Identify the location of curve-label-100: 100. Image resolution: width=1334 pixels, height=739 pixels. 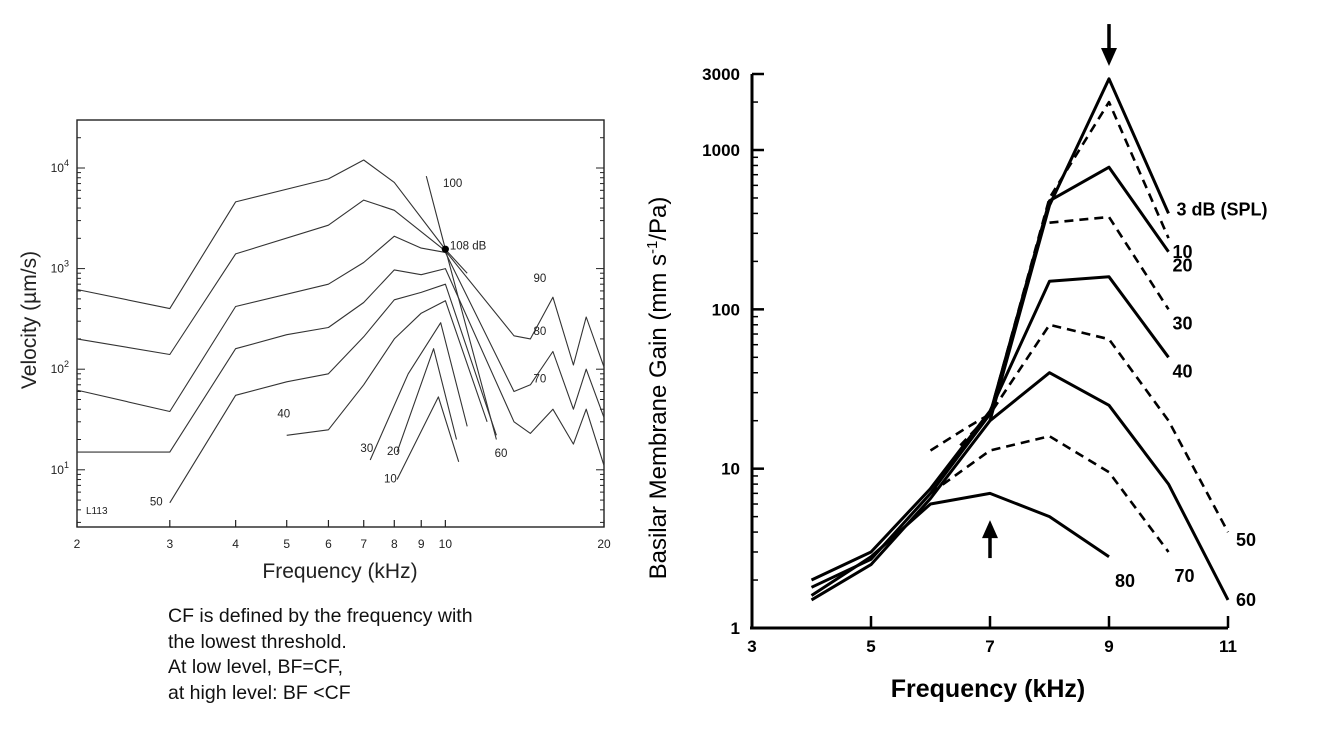
(452, 184).